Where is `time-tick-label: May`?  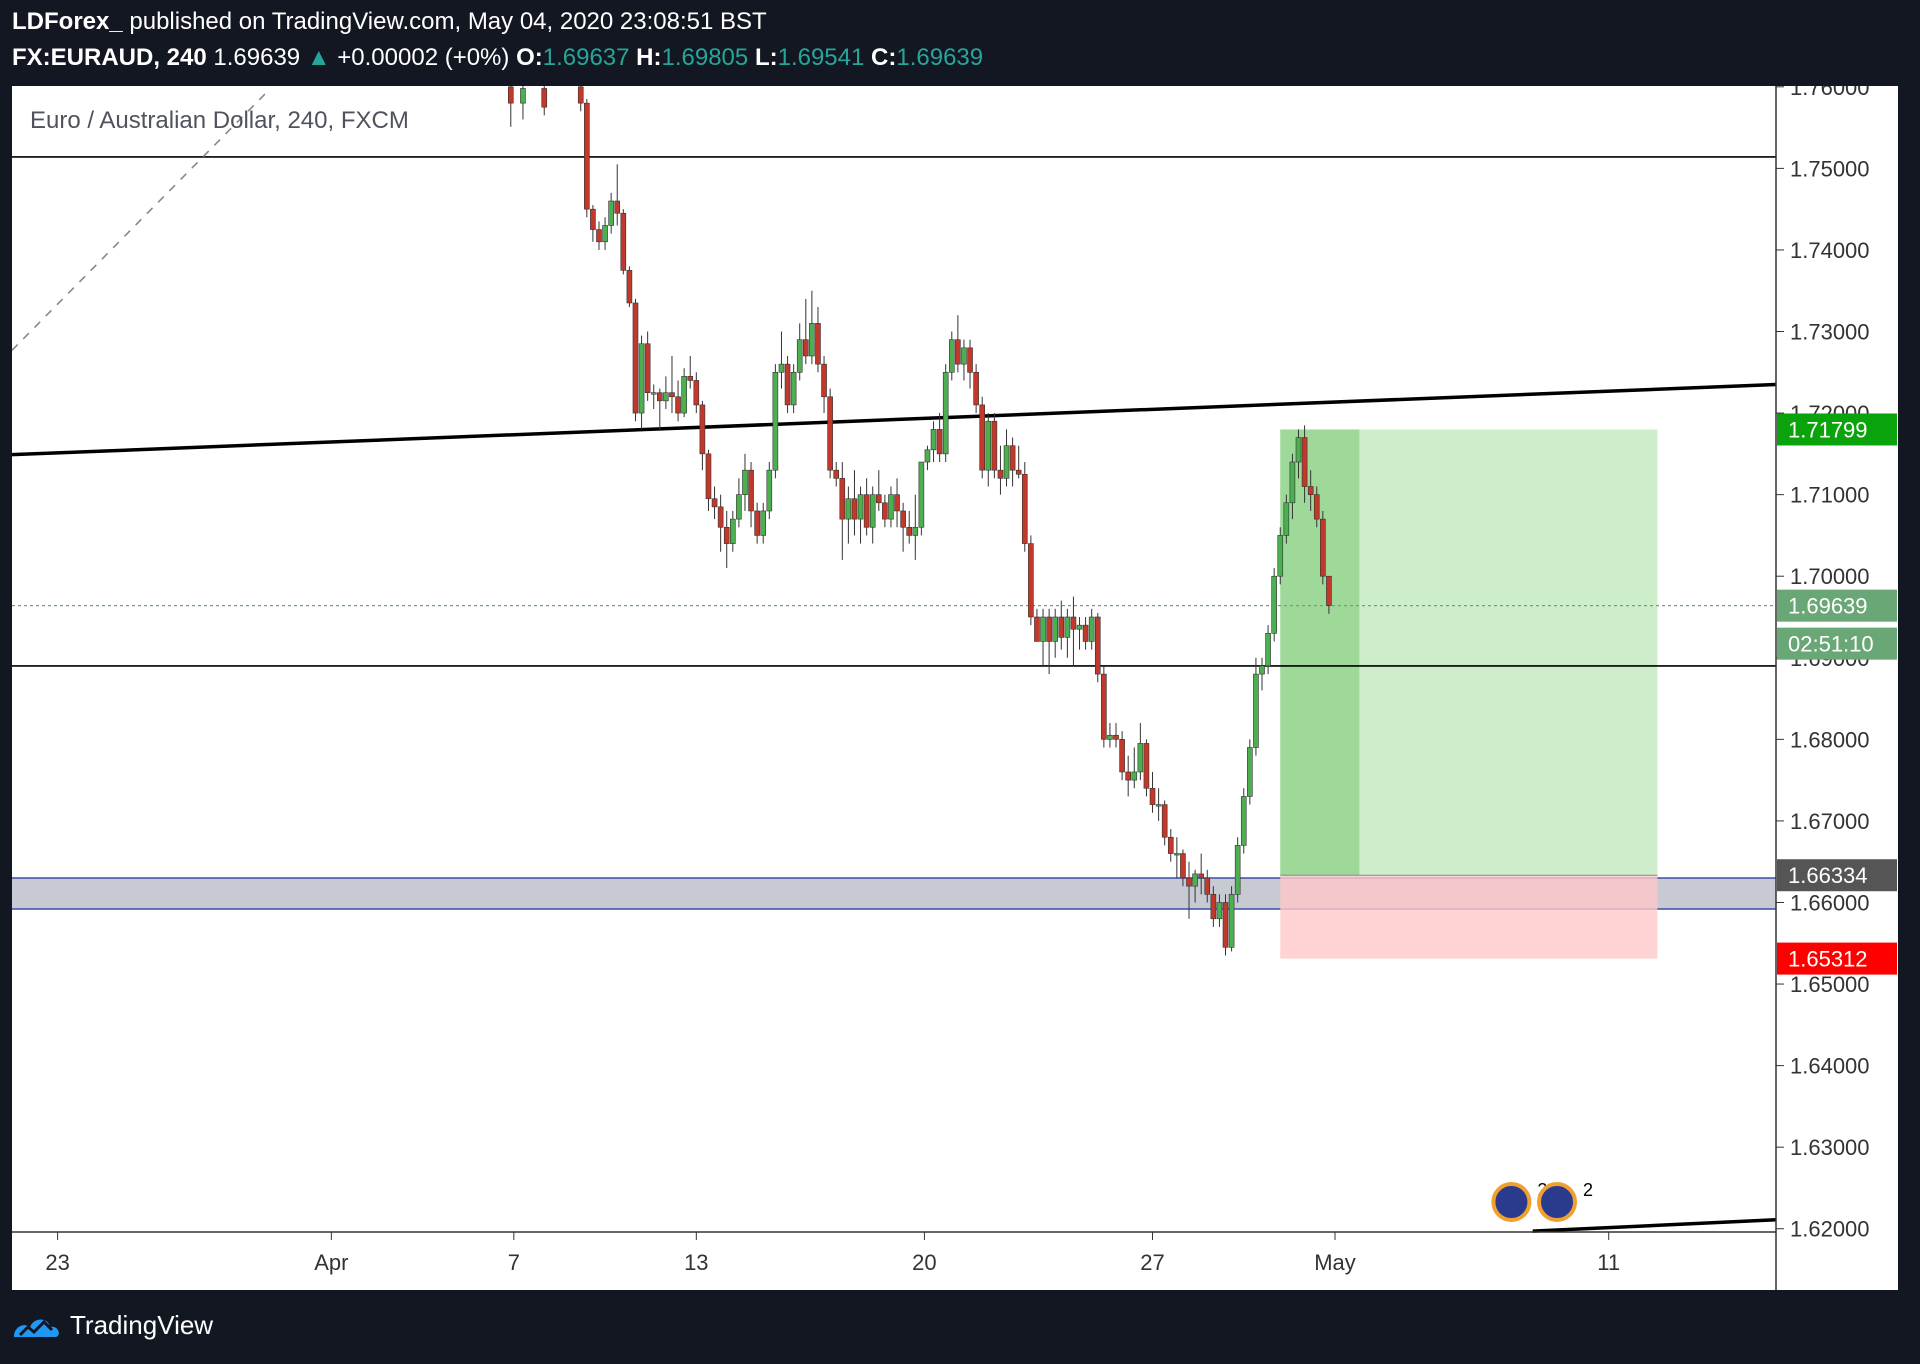
time-tick-label: May is located at coordinates (1335, 1262).